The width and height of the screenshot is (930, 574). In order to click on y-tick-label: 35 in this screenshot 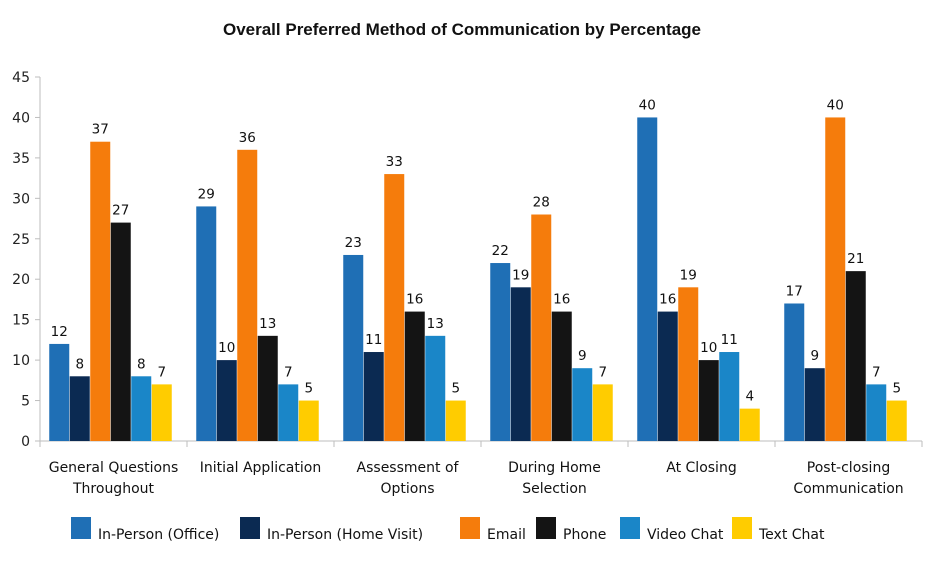, I will do `click(21, 159)`.